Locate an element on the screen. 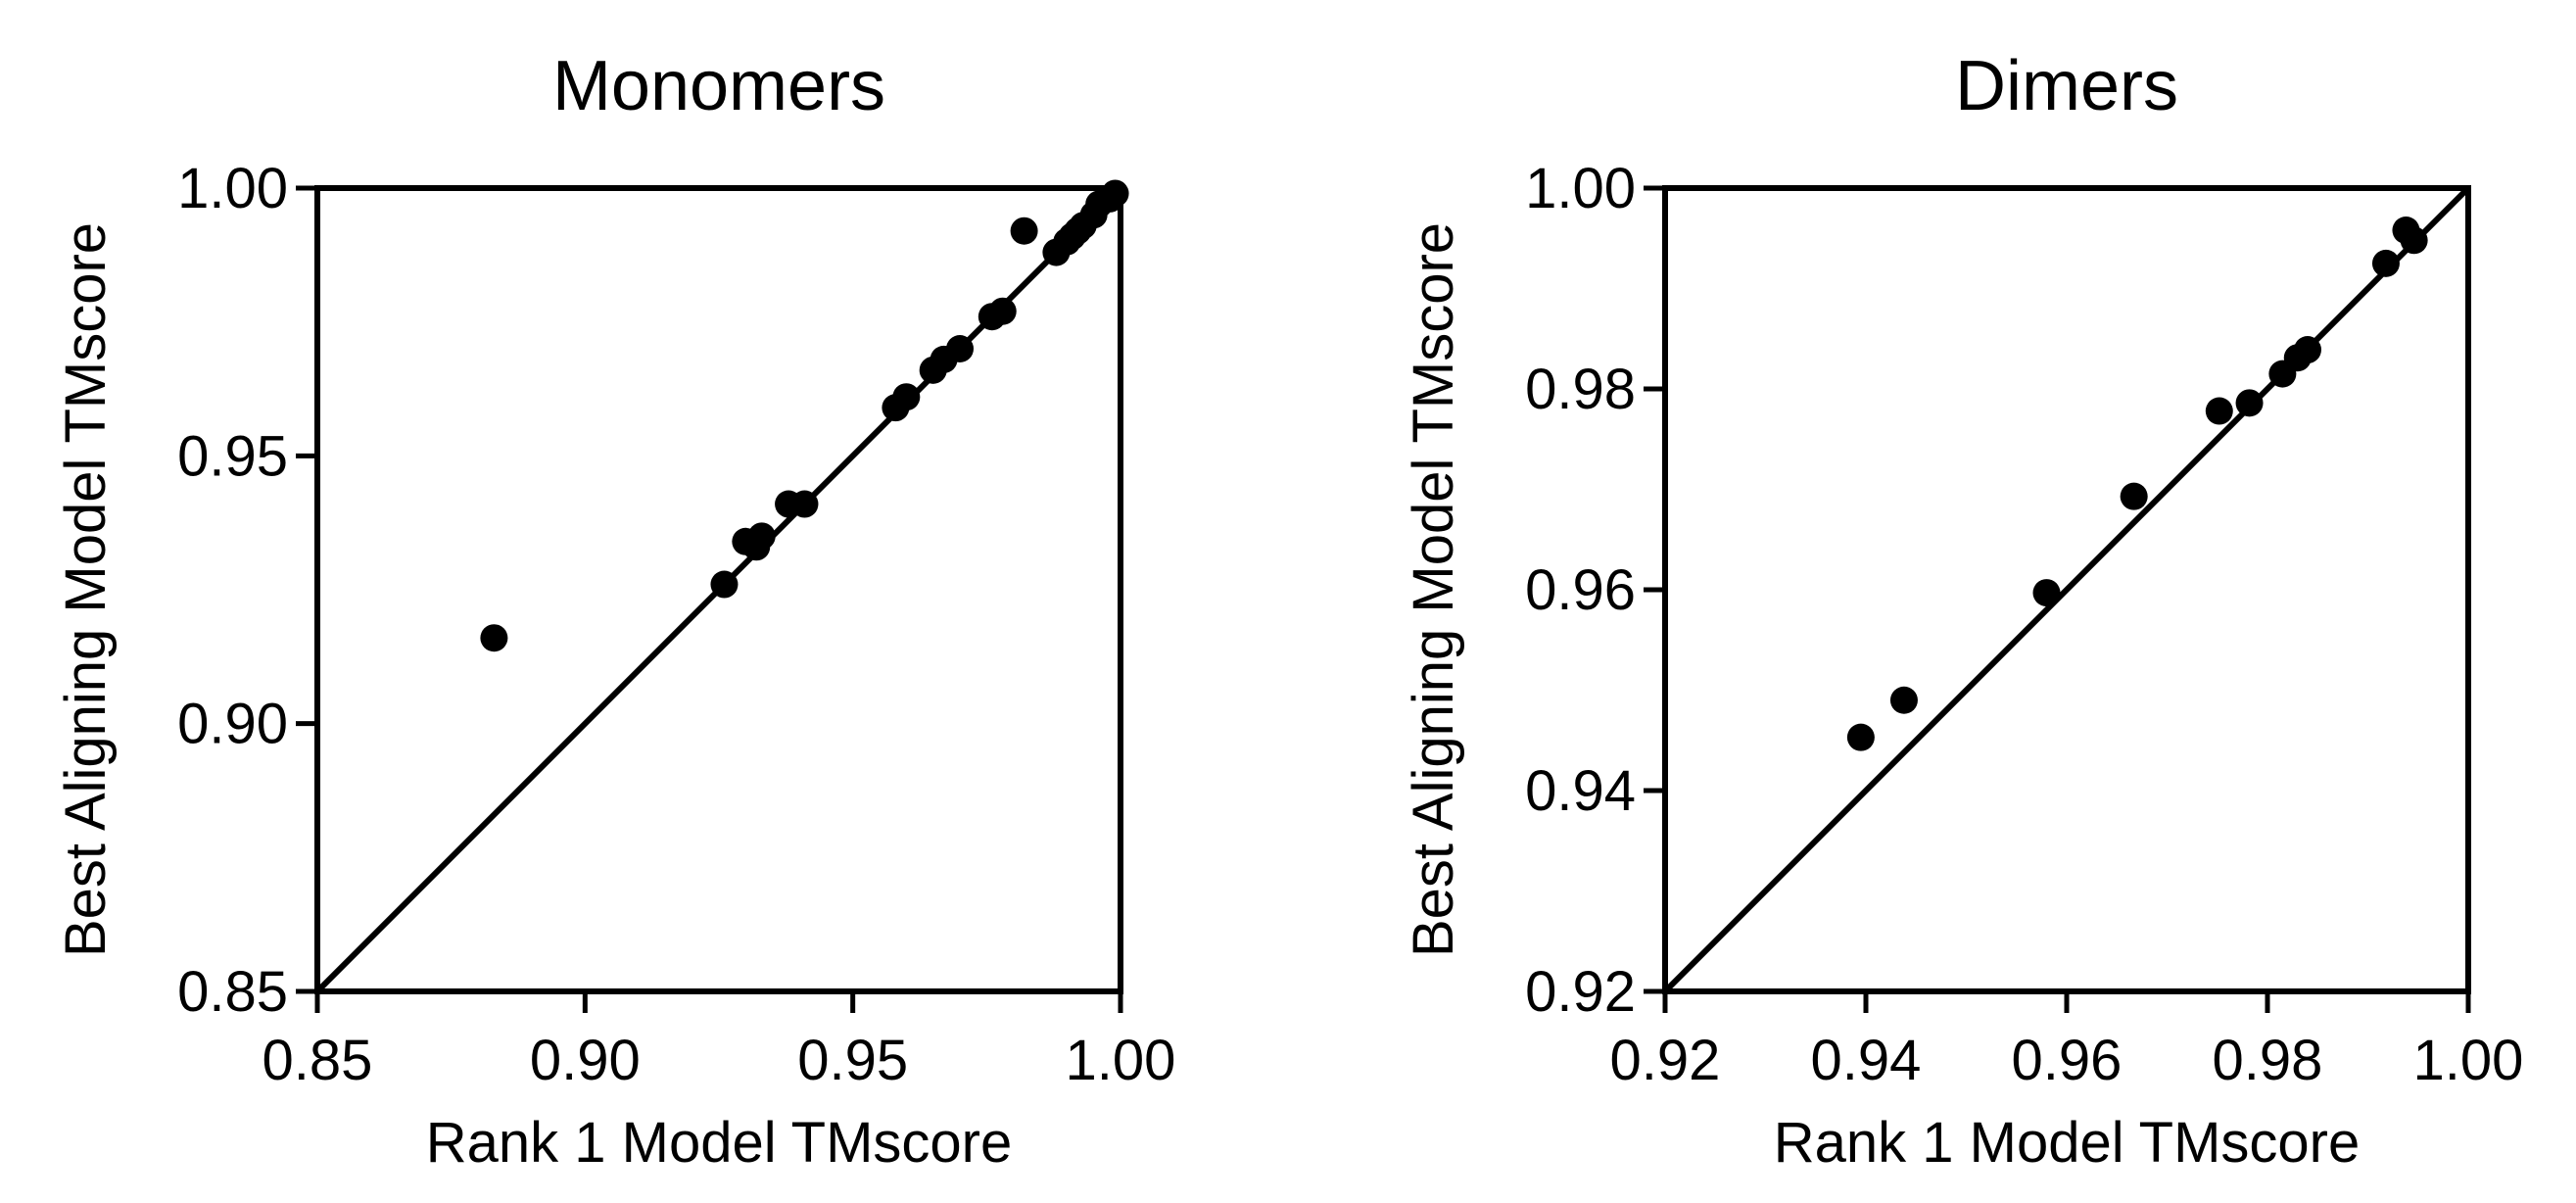 This screenshot has height=1203, width=2576. dimers-x-tick-label: 1.00 is located at coordinates (2469, 1060).